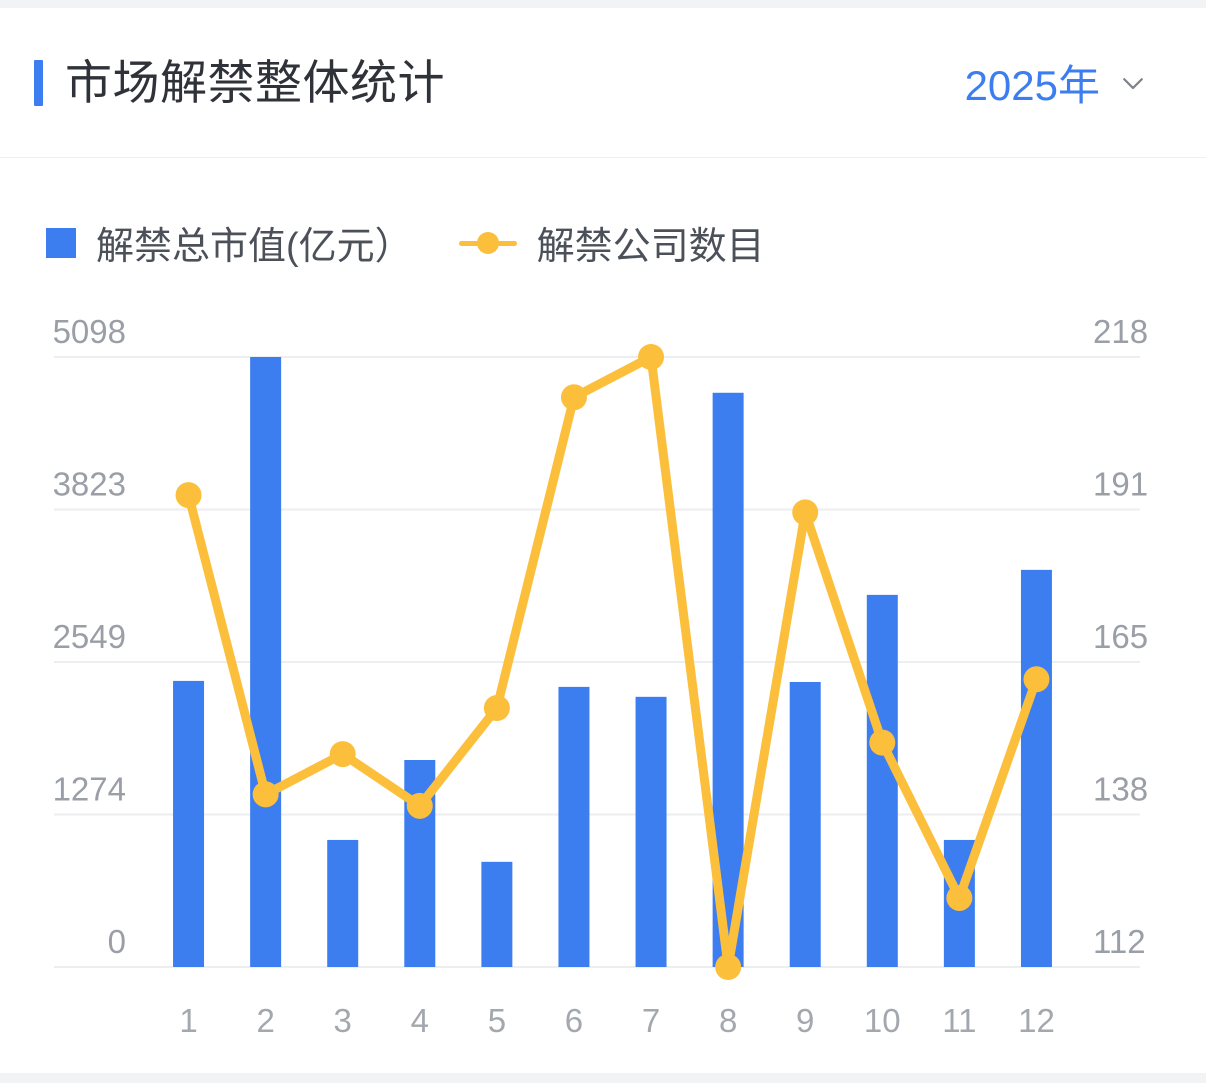 This screenshot has height=1083, width=1206. I want to click on legend-item-line-label: 解禁公司数目, so click(650, 247).